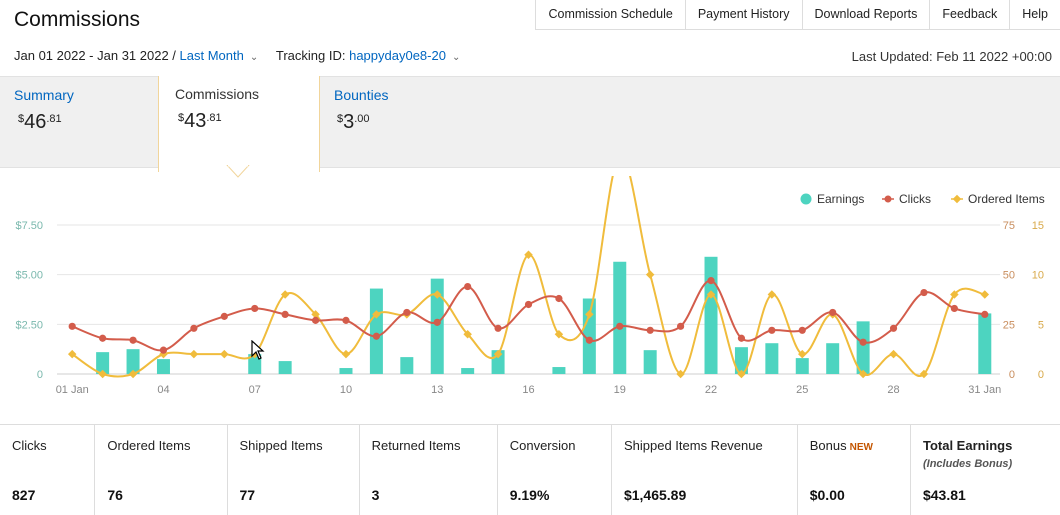  I want to click on stat-clicks: Clicks 827, so click(48, 470).